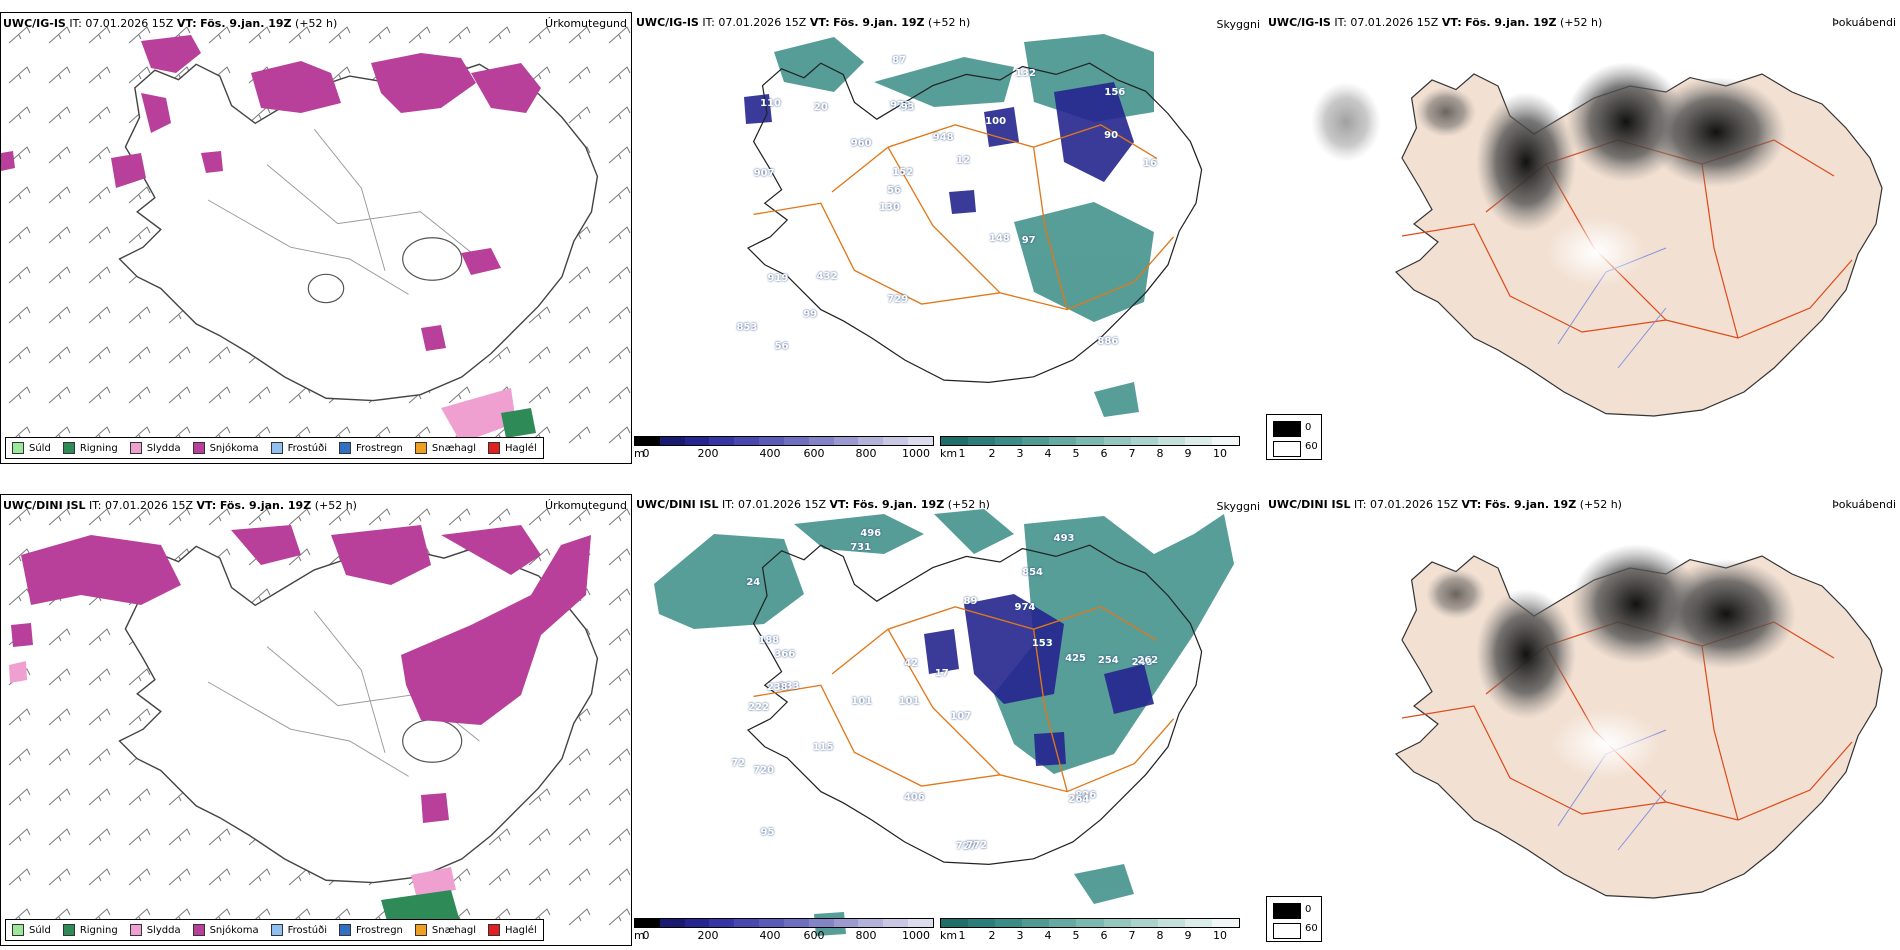  What do you see at coordinates (1042, 644) in the screenshot?
I see `height-label: 153` at bounding box center [1042, 644].